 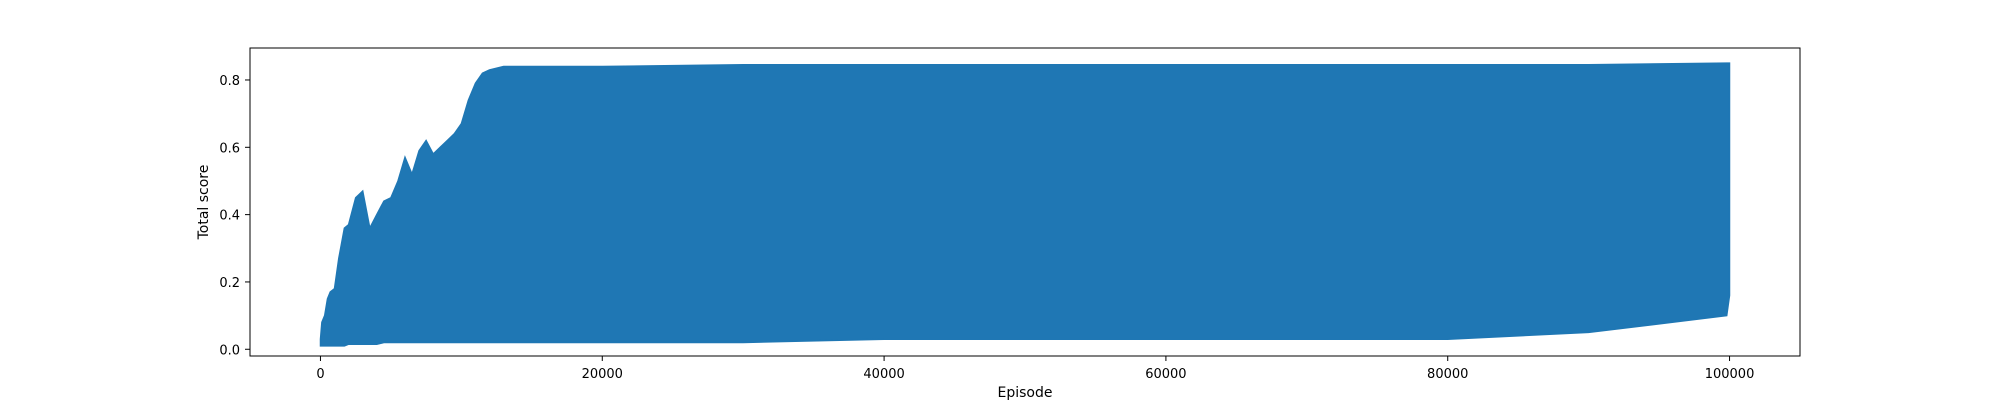 What do you see at coordinates (229, 216) in the screenshot?
I see `y-tick-label: 0.4` at bounding box center [229, 216].